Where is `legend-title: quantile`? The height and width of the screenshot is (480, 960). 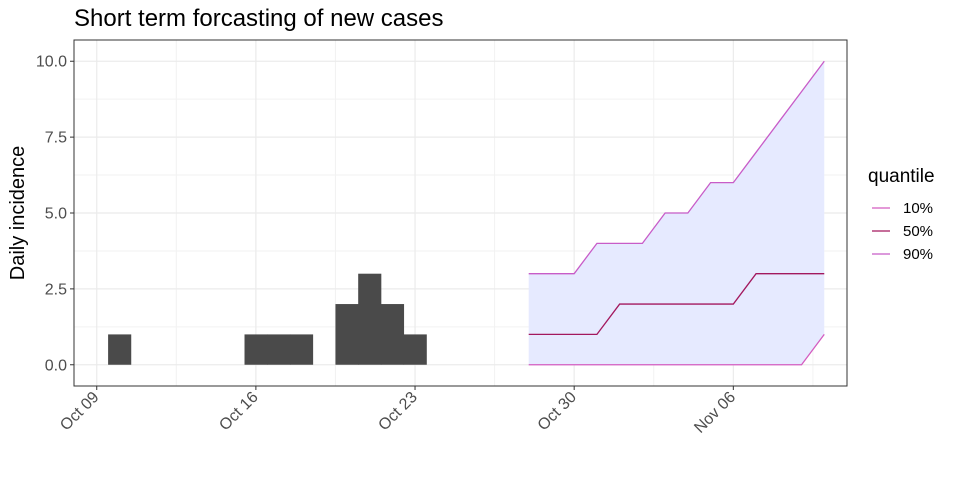 legend-title: quantile is located at coordinates (901, 176).